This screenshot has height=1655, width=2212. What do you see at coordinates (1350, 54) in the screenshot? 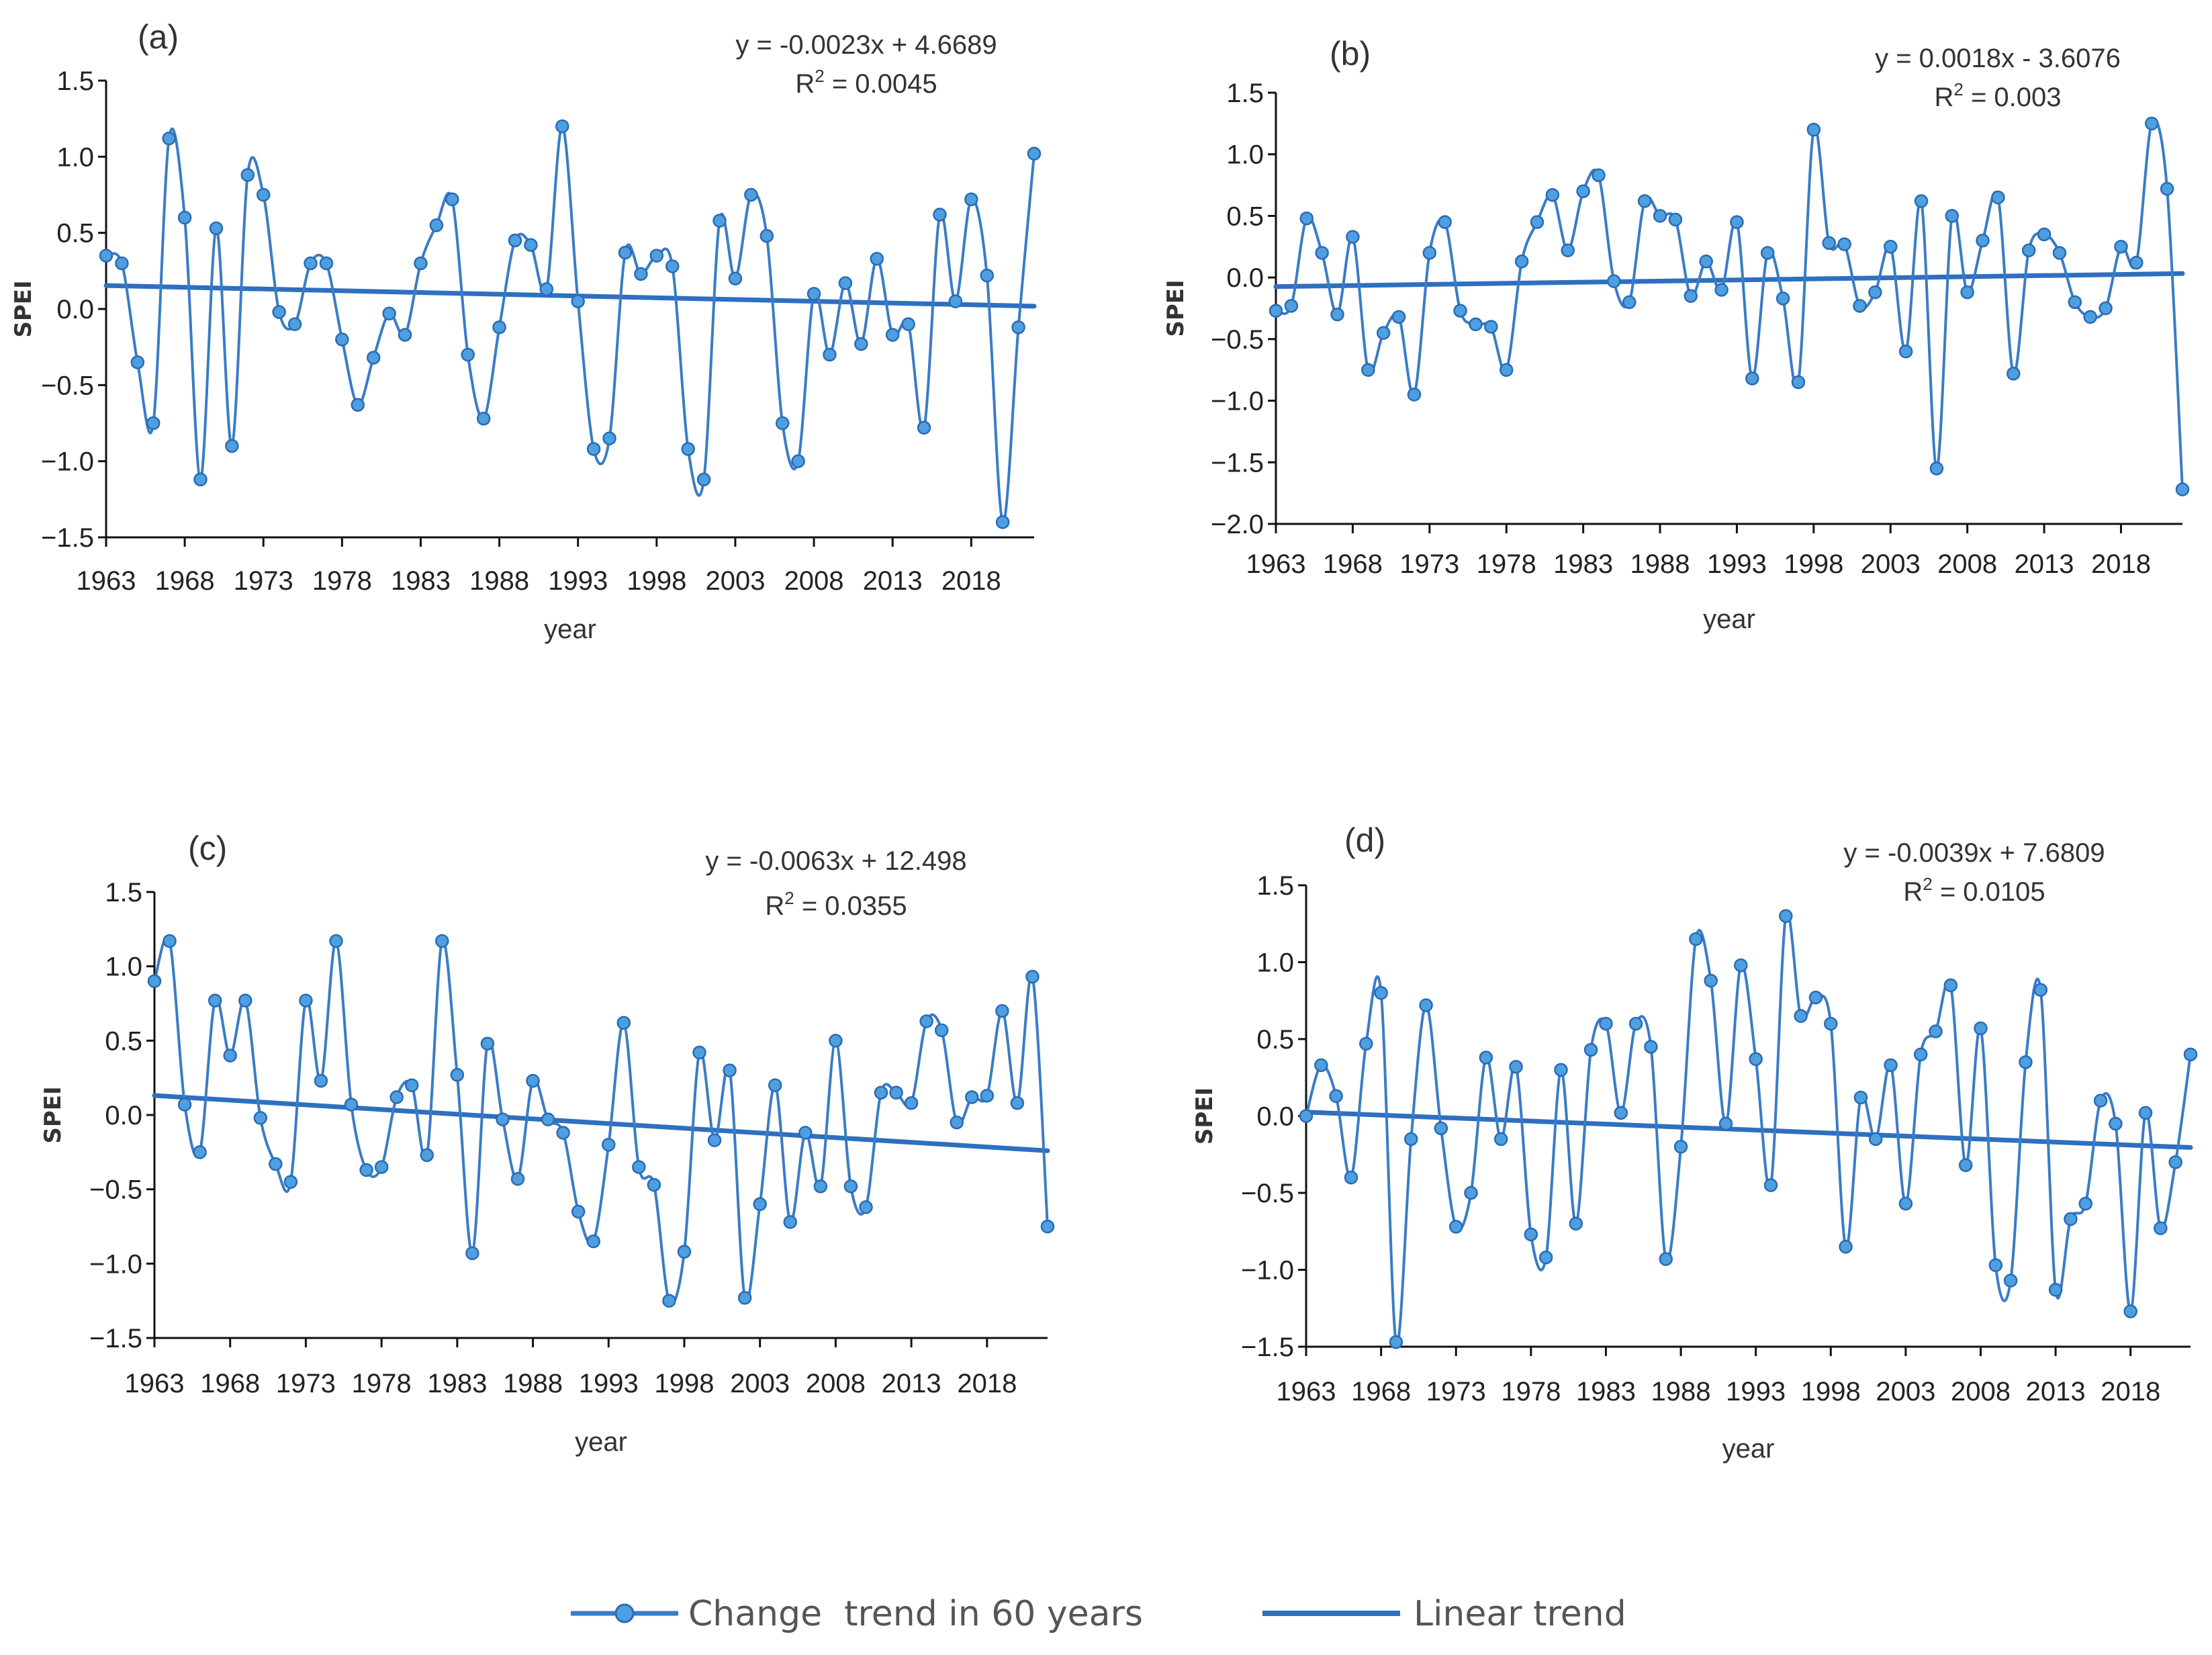
I see `panel-label: (b)` at bounding box center [1350, 54].